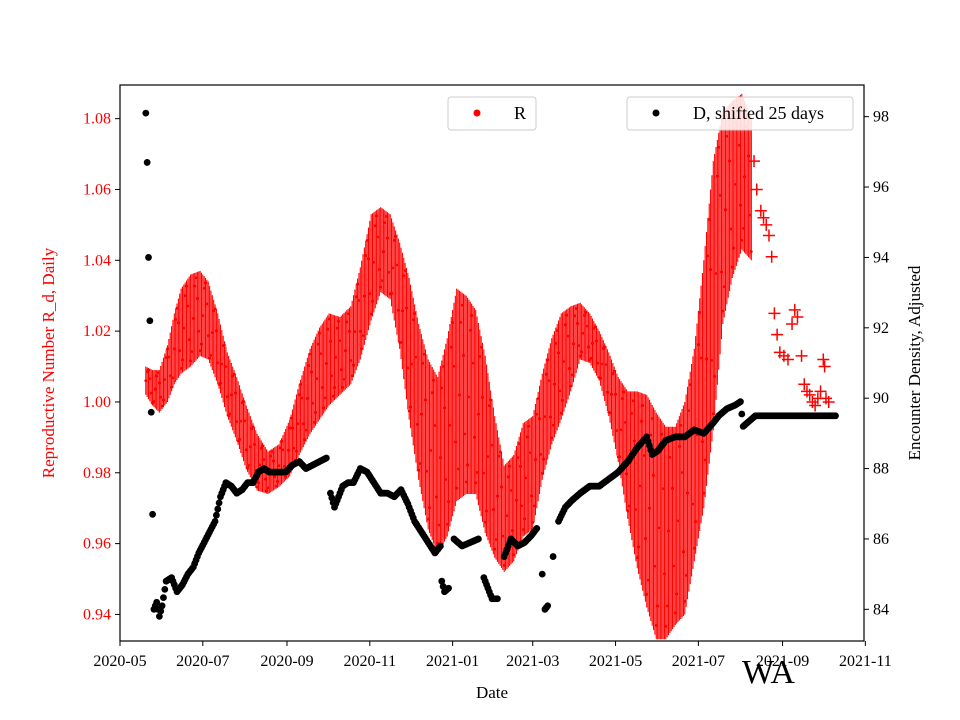  I want to click on right-y-tick-label: 94, so click(881, 257).